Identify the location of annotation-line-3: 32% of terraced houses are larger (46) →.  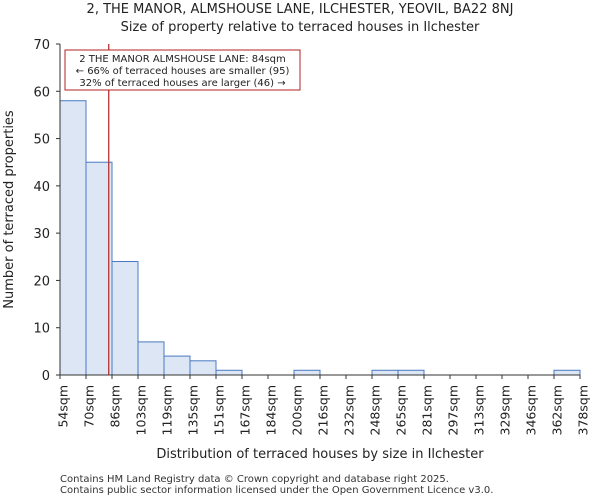
(182, 83).